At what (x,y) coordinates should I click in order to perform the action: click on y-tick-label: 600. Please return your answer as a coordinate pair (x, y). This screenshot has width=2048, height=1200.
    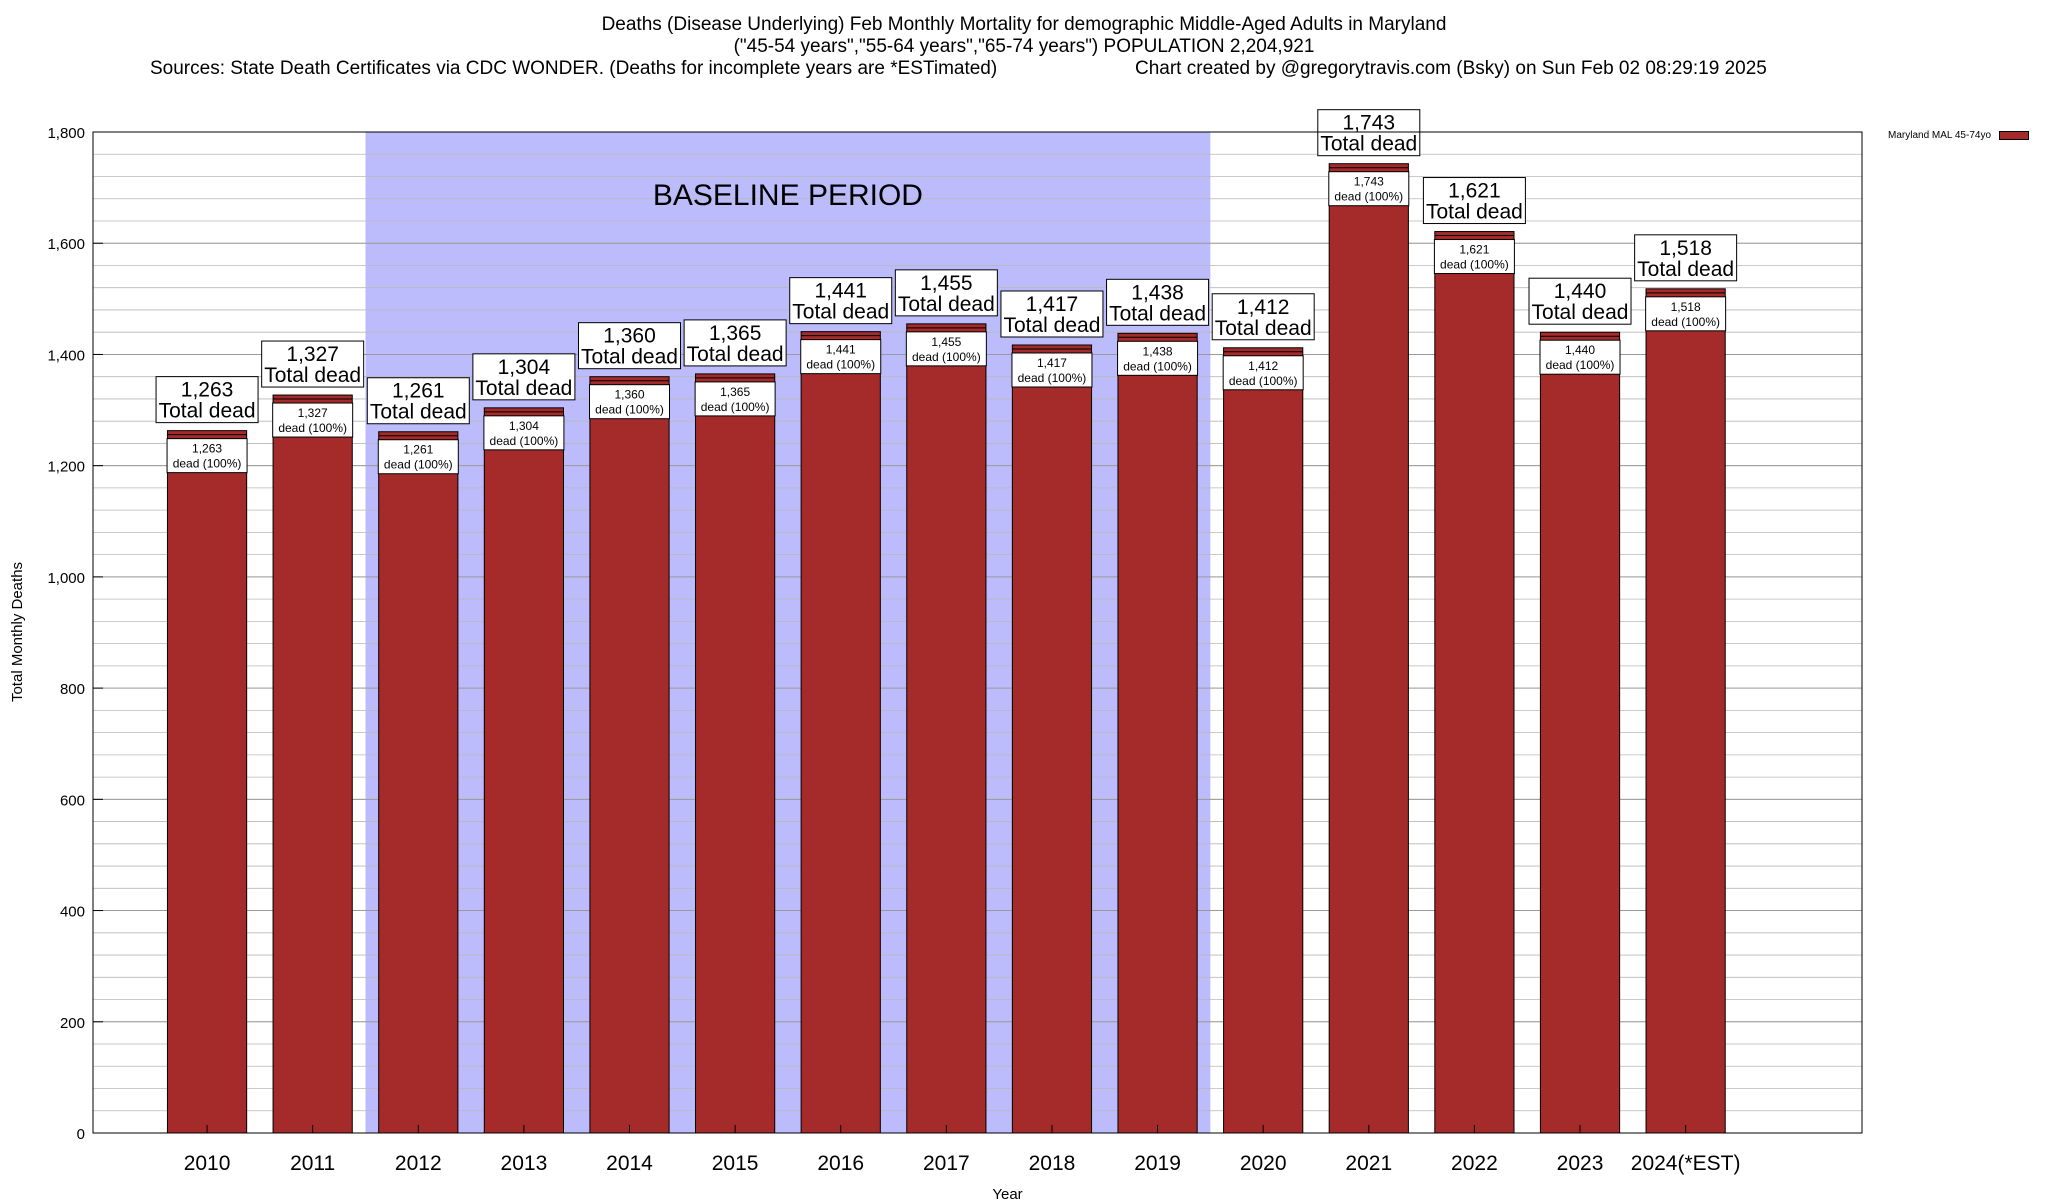
    Looking at the image, I should click on (72, 800).